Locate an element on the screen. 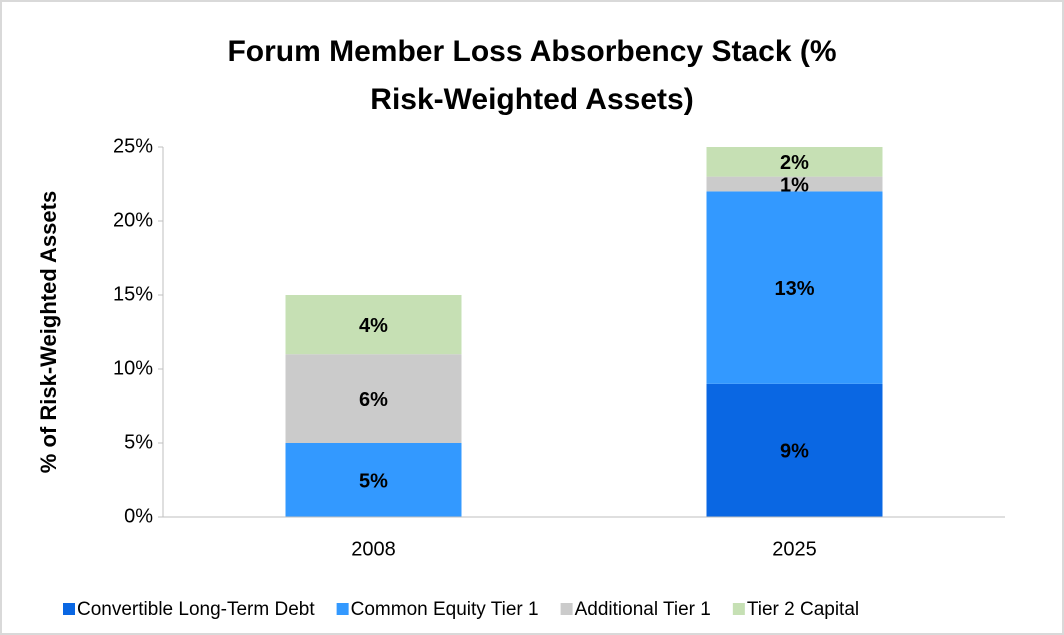 The width and height of the screenshot is (1064, 635). x-tick-label: 2025 is located at coordinates (794, 549).